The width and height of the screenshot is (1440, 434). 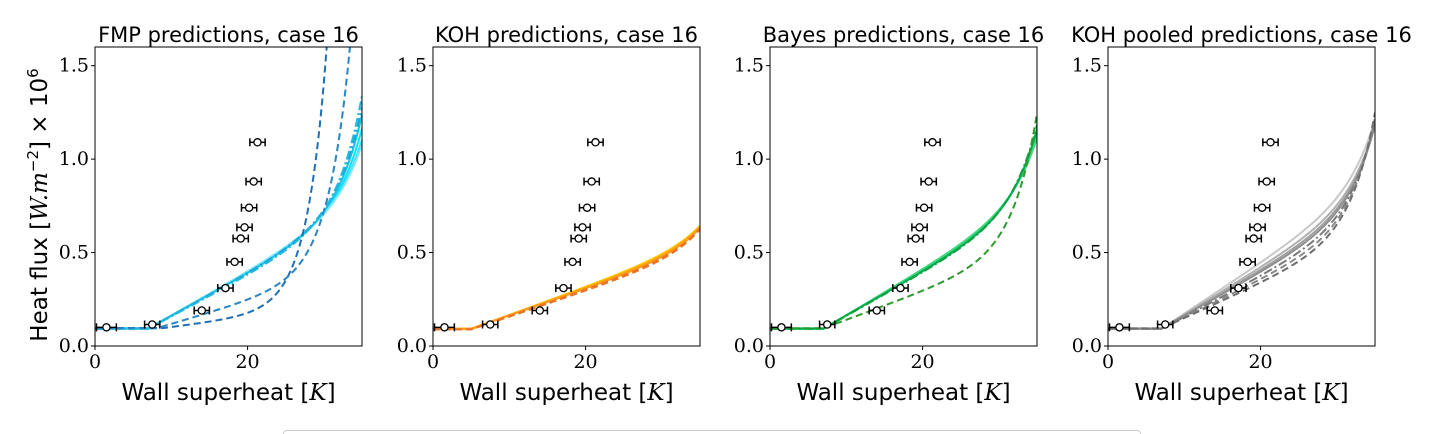 What do you see at coordinates (904, 35) in the screenshot?
I see `chart-title: Bayes predictions, case 16` at bounding box center [904, 35].